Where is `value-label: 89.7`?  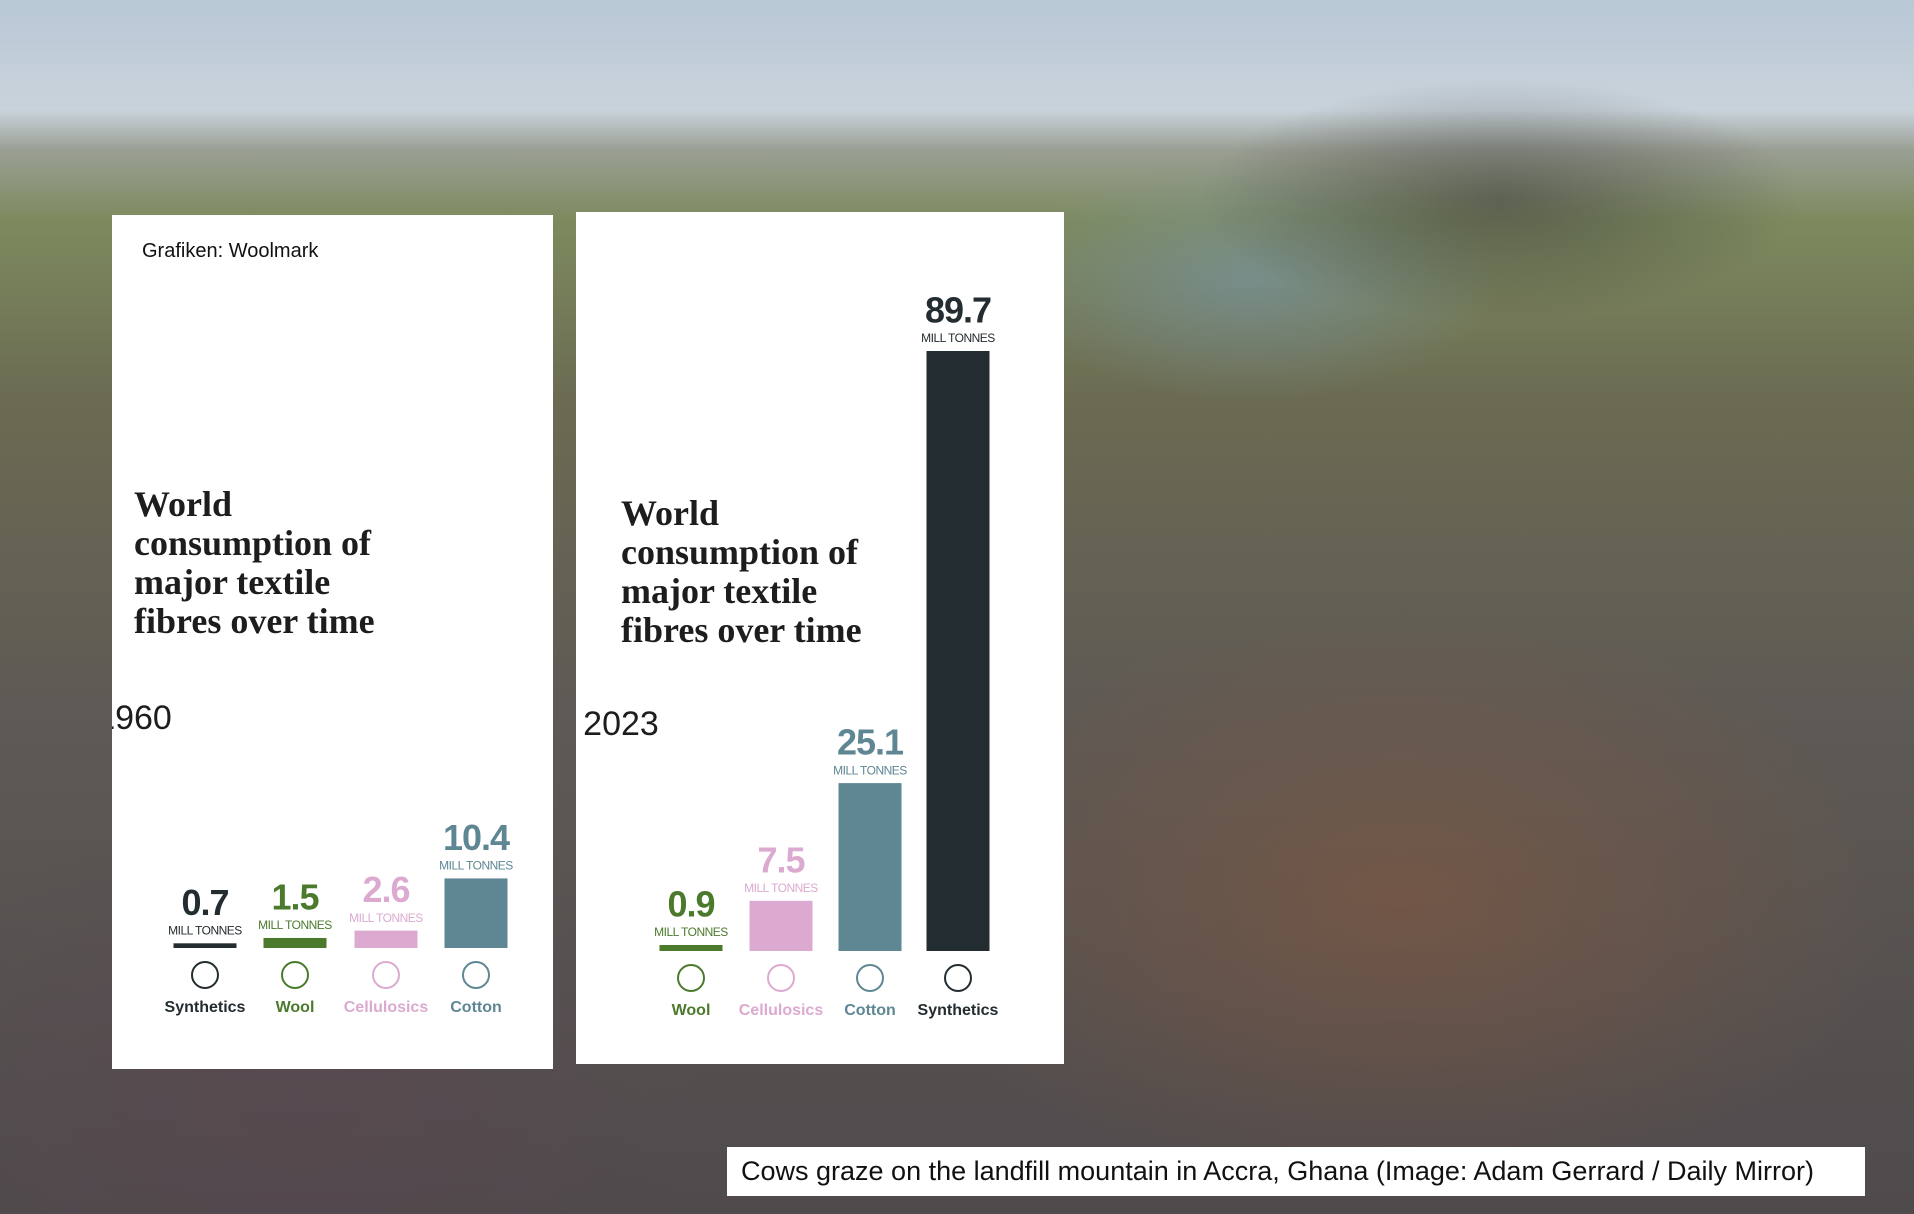
value-label: 89.7 is located at coordinates (958, 310).